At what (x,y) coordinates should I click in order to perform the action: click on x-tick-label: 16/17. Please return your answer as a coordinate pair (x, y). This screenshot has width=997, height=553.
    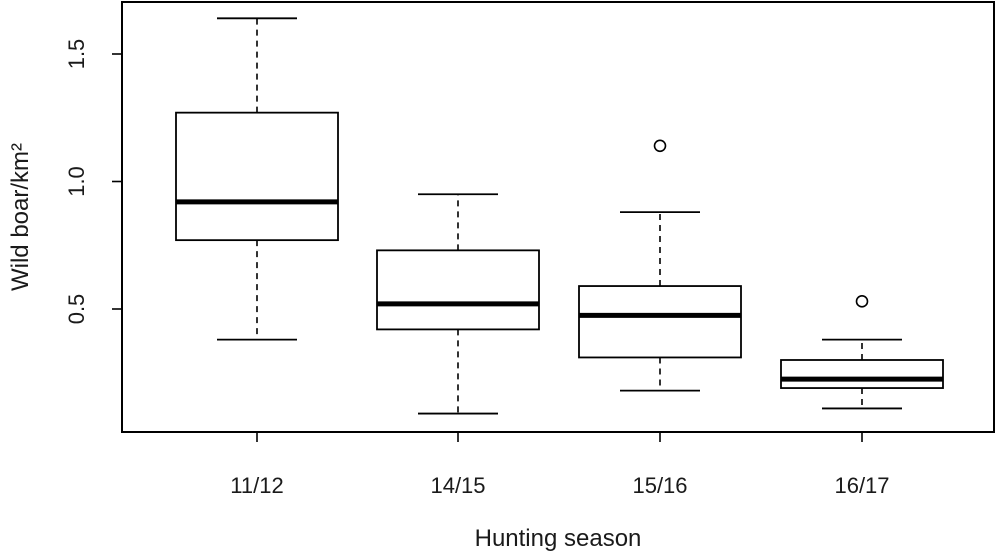
    Looking at the image, I should click on (861, 485).